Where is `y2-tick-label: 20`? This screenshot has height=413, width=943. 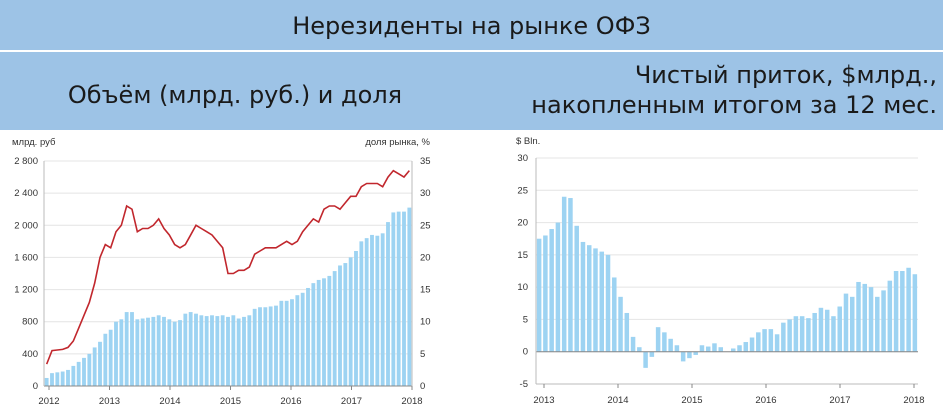 y2-tick-label: 20 is located at coordinates (425, 257).